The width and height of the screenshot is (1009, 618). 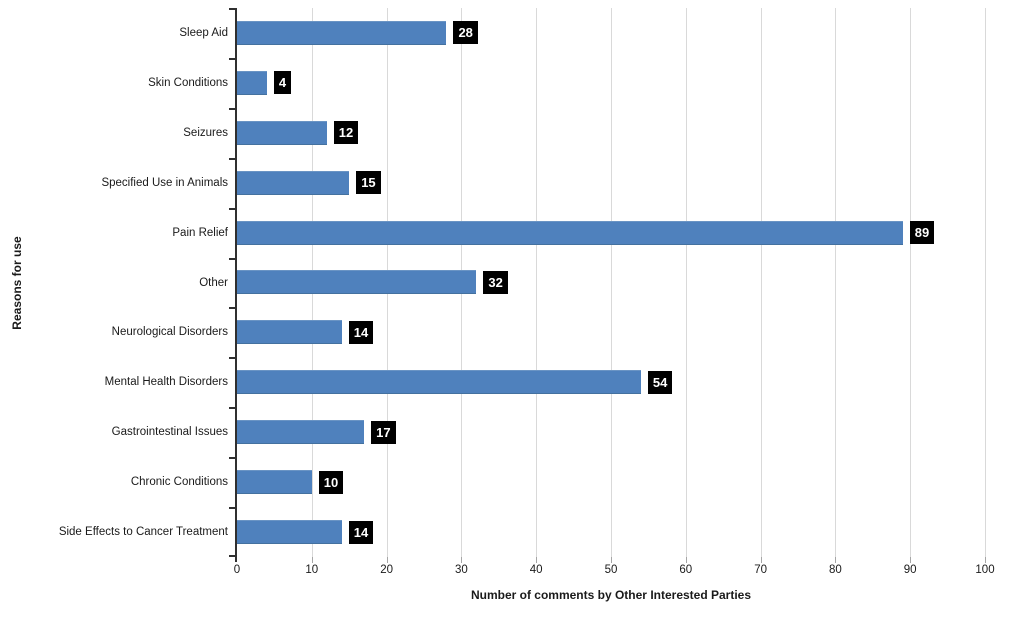 What do you see at coordinates (143, 532) in the screenshot?
I see `category-label: Side Effects to Cancer Treatment` at bounding box center [143, 532].